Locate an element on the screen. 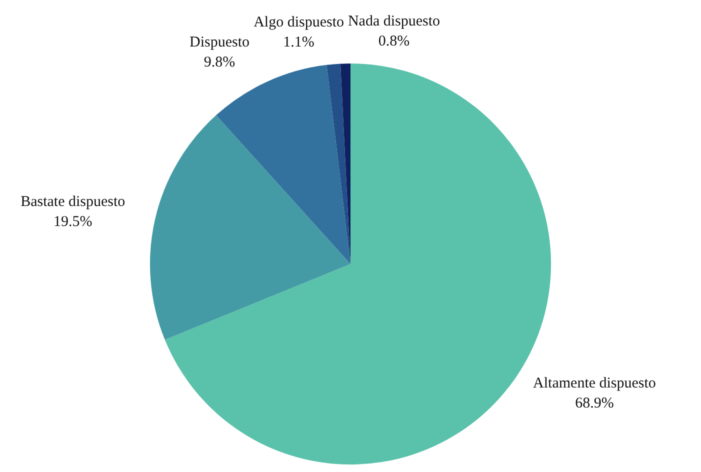 This screenshot has width=701, height=472. slice-label: Altamente dispuesto is located at coordinates (594, 384).